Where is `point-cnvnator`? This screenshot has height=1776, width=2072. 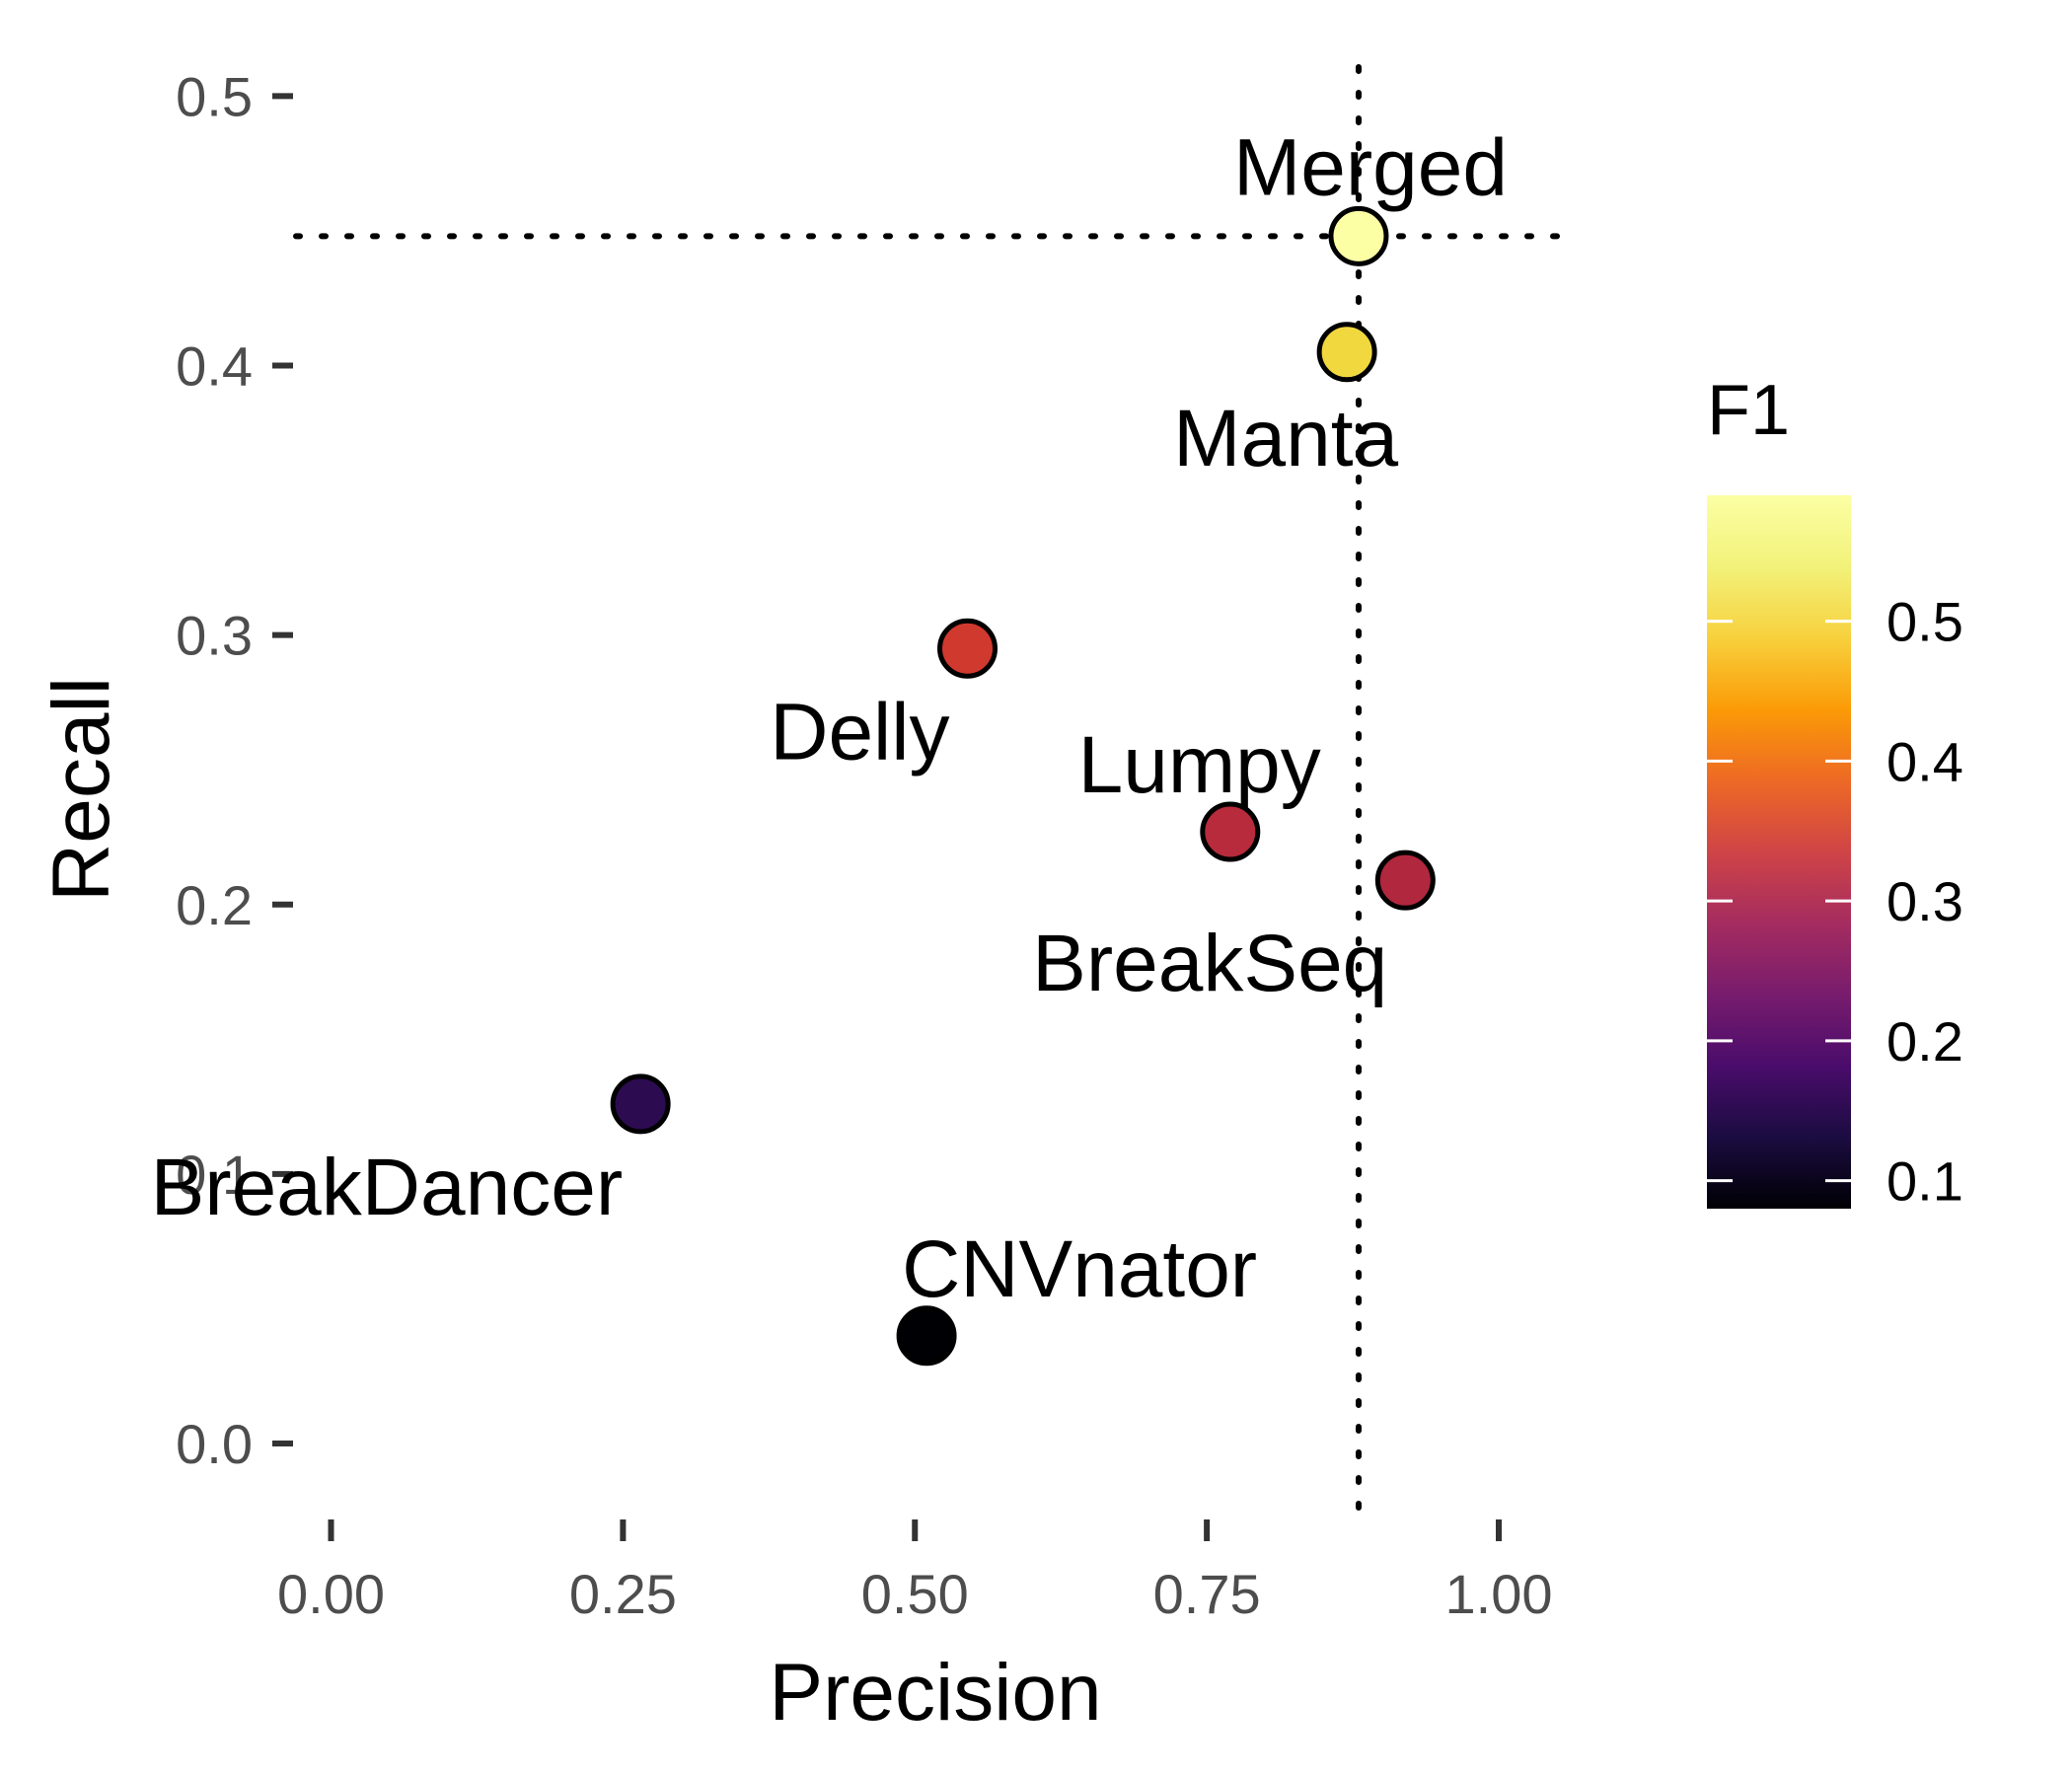
point-cnvnator is located at coordinates (927, 1336).